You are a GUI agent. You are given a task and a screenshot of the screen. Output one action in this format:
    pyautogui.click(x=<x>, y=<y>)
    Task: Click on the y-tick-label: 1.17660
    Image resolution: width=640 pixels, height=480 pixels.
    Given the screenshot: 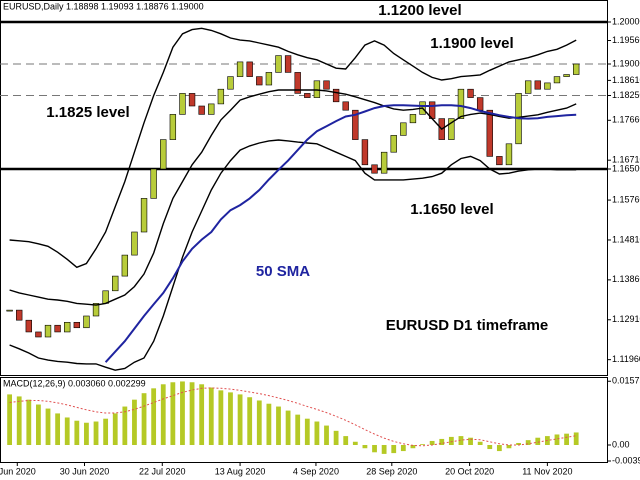 What is the action you would take?
    pyautogui.click(x=626, y=120)
    